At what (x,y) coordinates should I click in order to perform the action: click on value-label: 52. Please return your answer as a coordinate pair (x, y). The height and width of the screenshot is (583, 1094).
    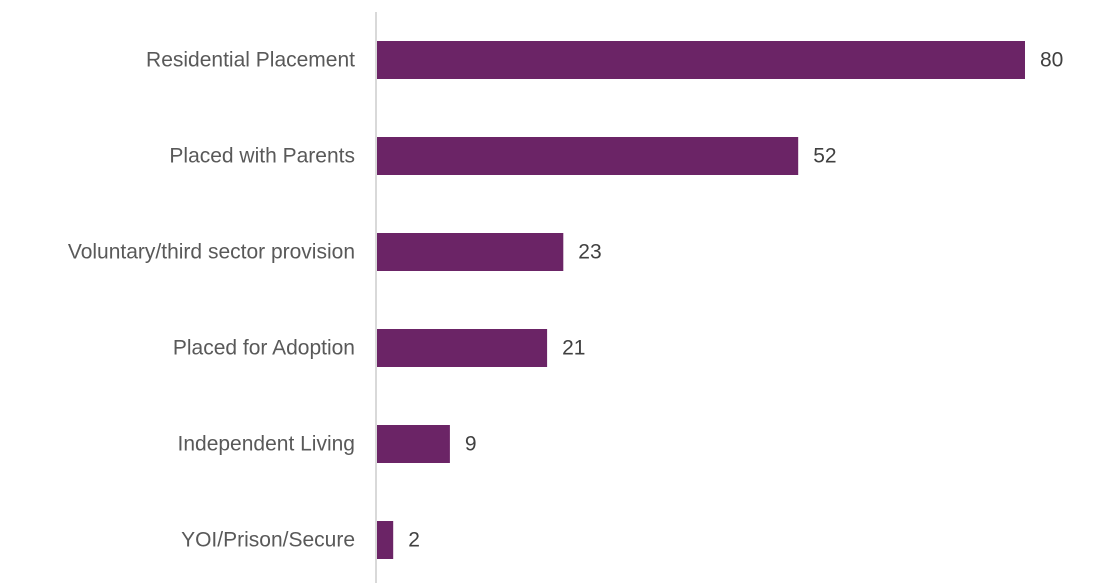
    Looking at the image, I should click on (824, 156).